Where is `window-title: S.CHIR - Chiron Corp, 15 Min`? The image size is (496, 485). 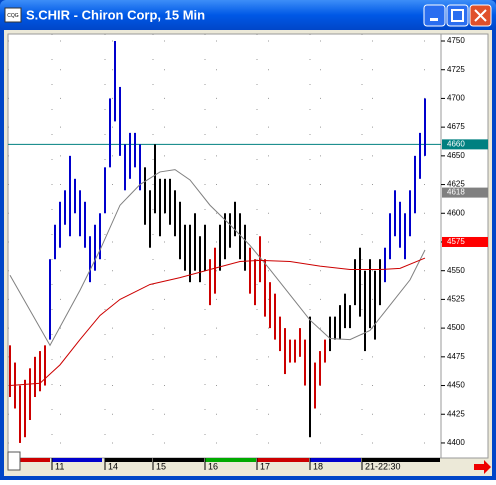 window-title: S.CHIR - Chiron Corp, 15 Min is located at coordinates (115, 14).